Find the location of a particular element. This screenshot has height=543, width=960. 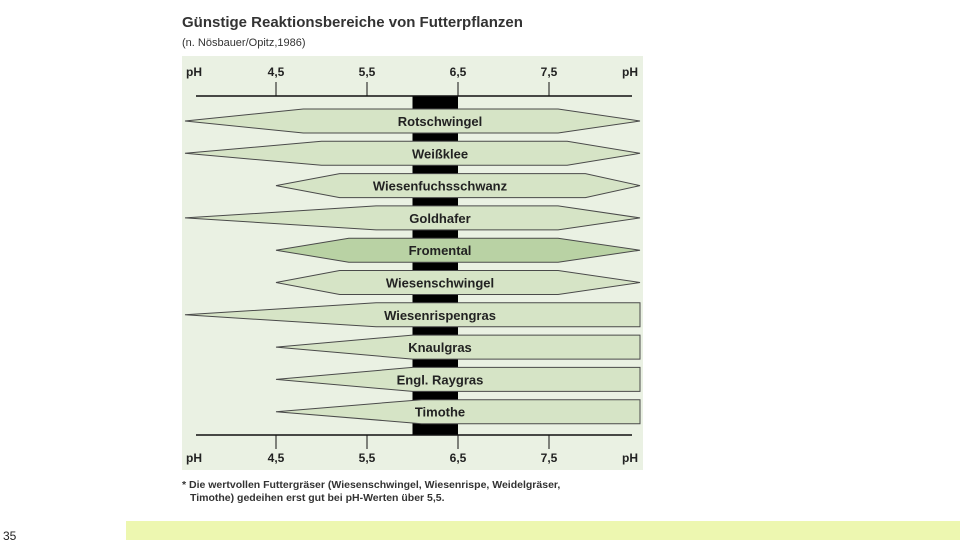

plant-label: Knaulgras is located at coordinates (440, 347).